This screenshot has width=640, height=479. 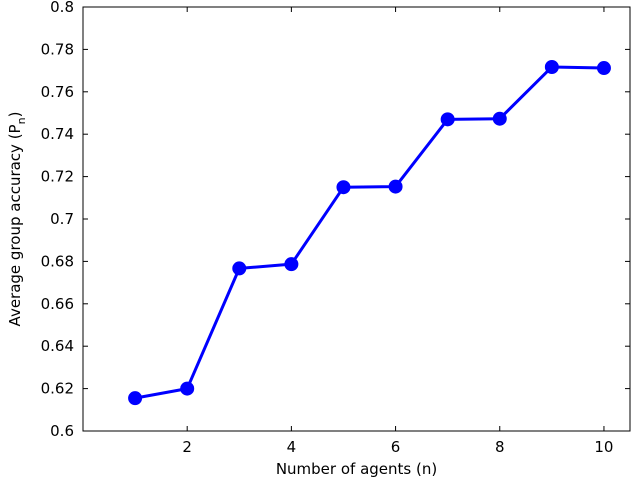 I want to click on y-tick-label: 0.7, so click(x=62, y=219).